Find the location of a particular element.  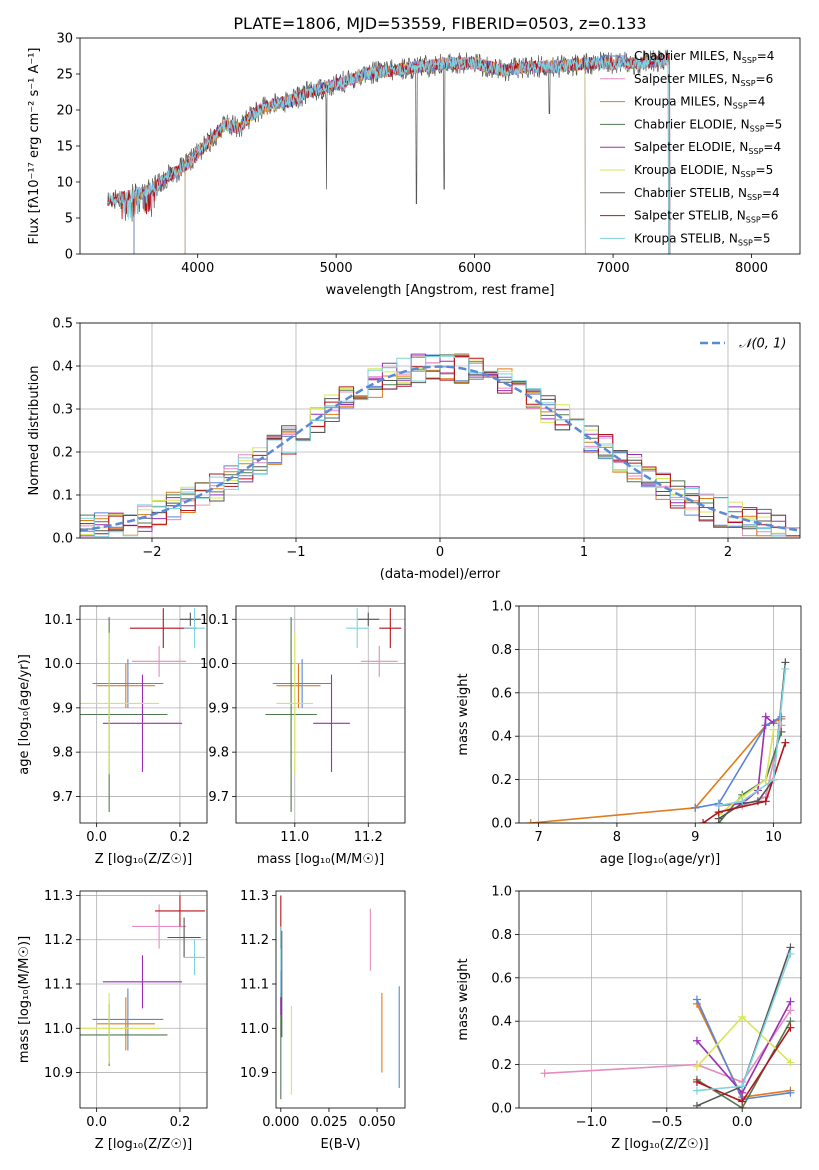

x-tick-label: 0.025 is located at coordinates (328, 1122).